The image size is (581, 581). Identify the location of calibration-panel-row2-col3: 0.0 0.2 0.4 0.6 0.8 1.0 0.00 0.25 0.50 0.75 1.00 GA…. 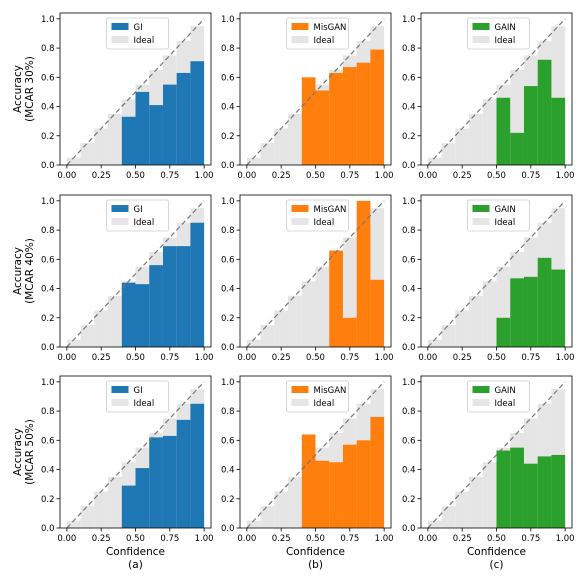
(488, 278).